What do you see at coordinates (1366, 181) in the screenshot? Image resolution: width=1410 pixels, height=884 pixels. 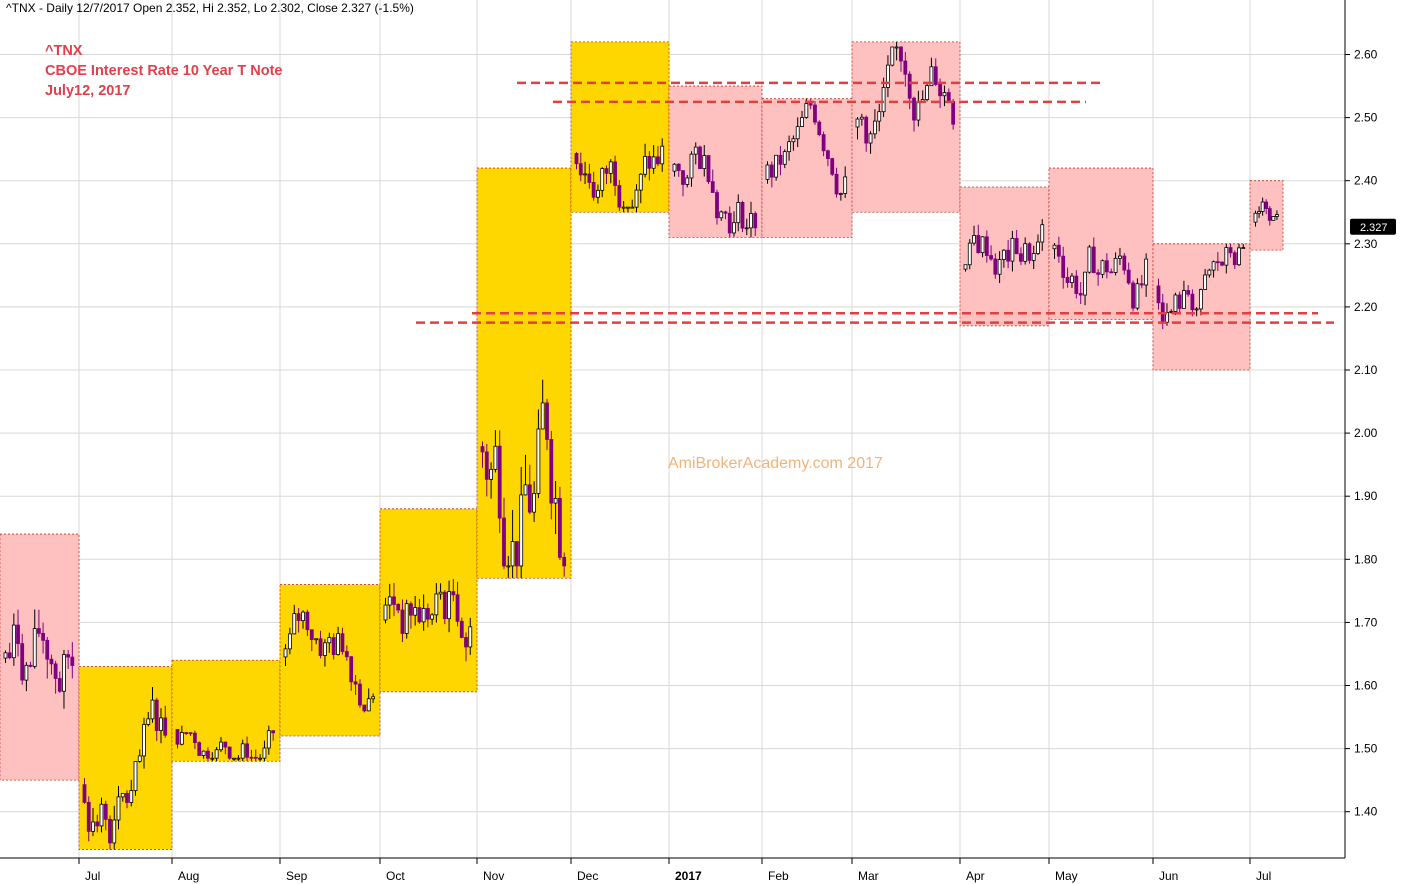 I see `y-tick-label: 2.40` at bounding box center [1366, 181].